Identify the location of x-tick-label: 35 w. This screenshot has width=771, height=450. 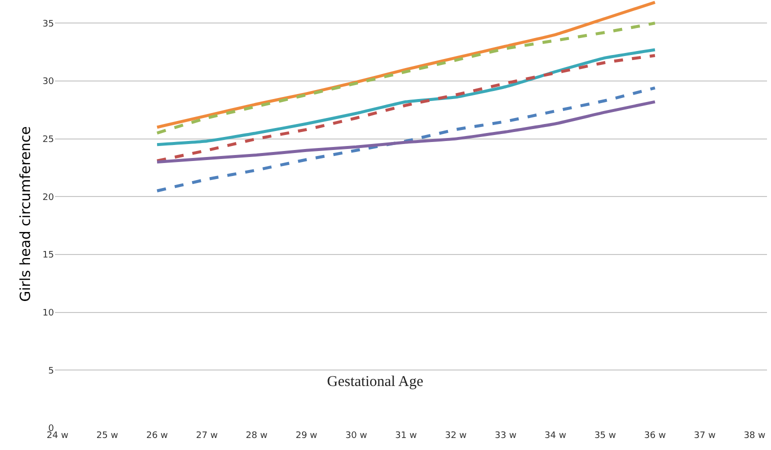
(605, 436).